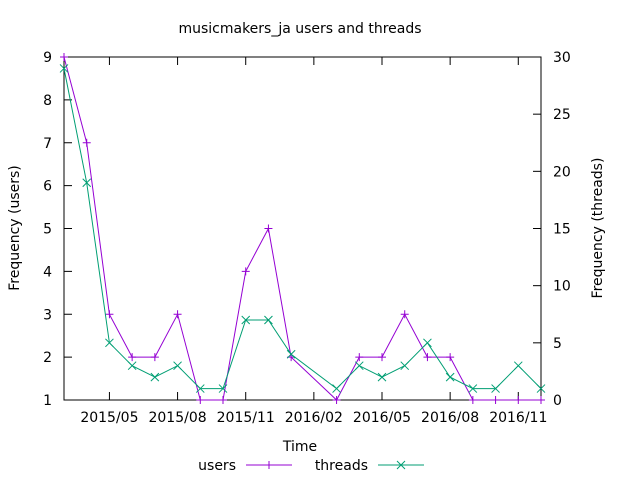  I want to click on y-tick-label: 7, so click(47, 144).